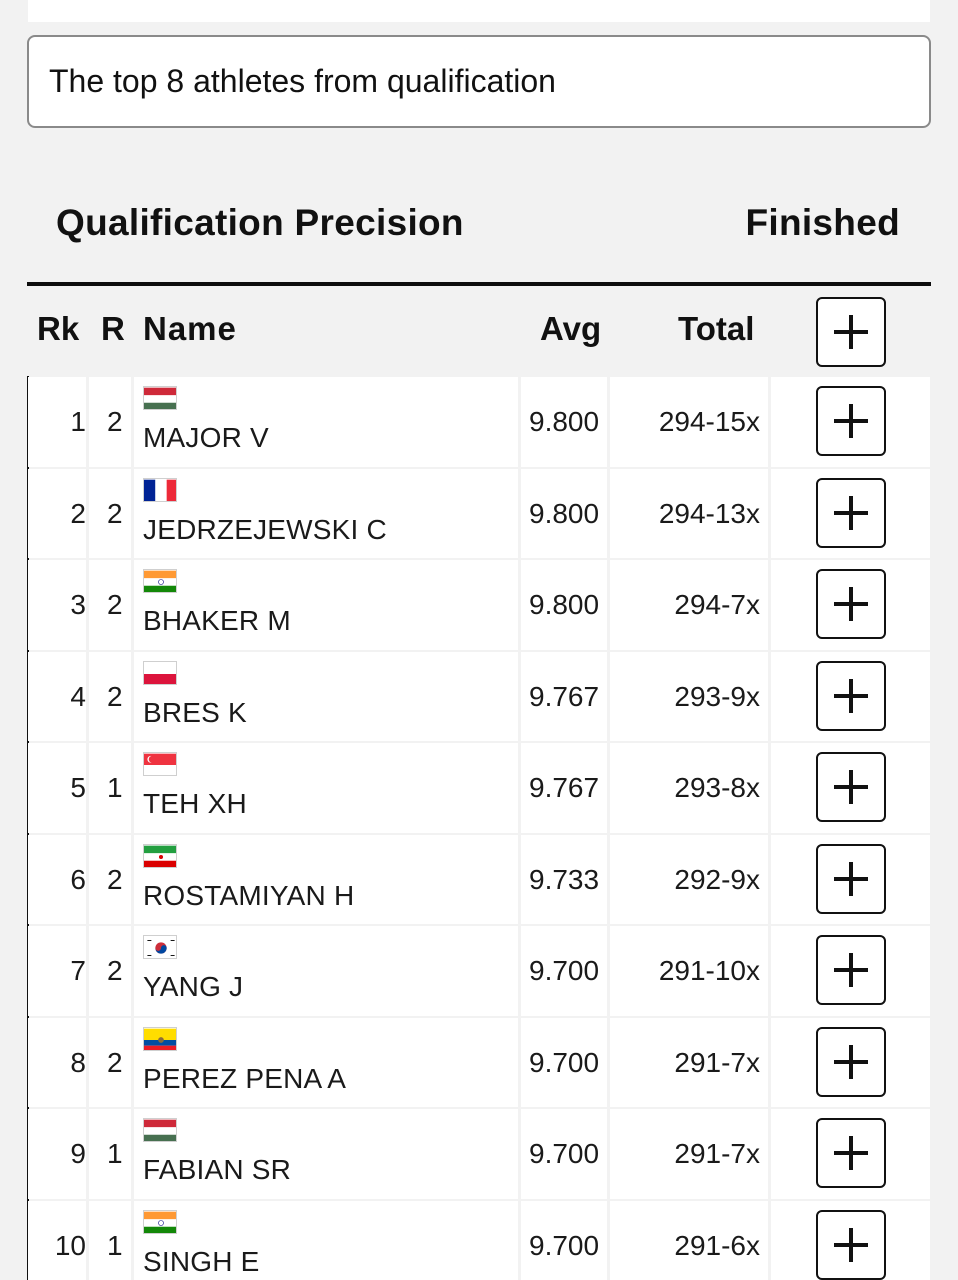 This screenshot has width=958, height=1280. What do you see at coordinates (193, 986) in the screenshot?
I see `athlete-name: YANG J` at bounding box center [193, 986].